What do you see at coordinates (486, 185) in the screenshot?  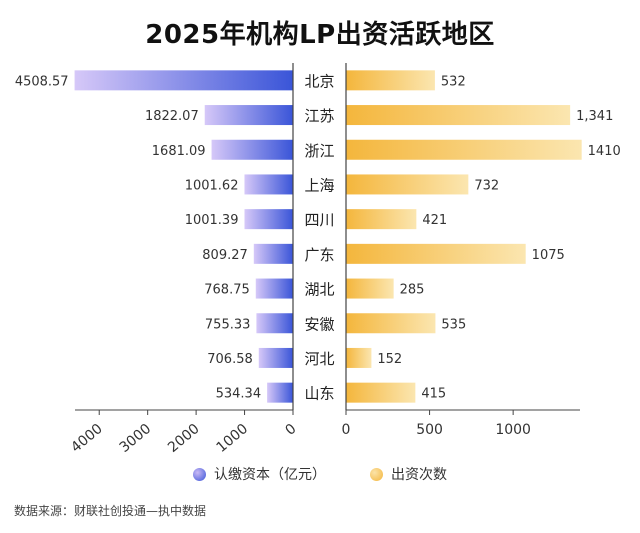 I see `data-label-count-3: 732` at bounding box center [486, 185].